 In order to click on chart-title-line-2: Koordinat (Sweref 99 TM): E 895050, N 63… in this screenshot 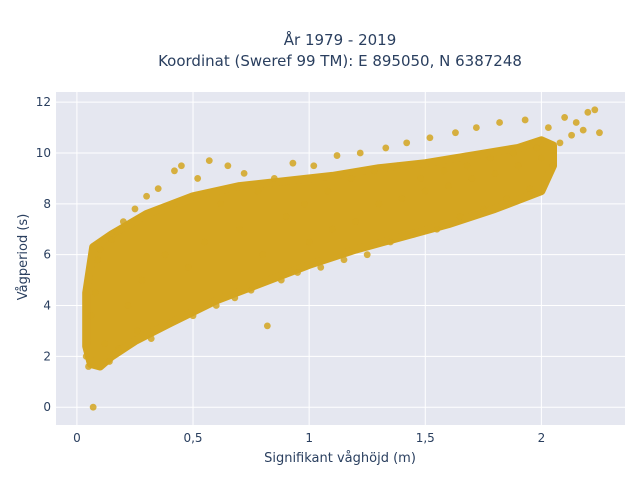, I will do `click(340, 61)`.